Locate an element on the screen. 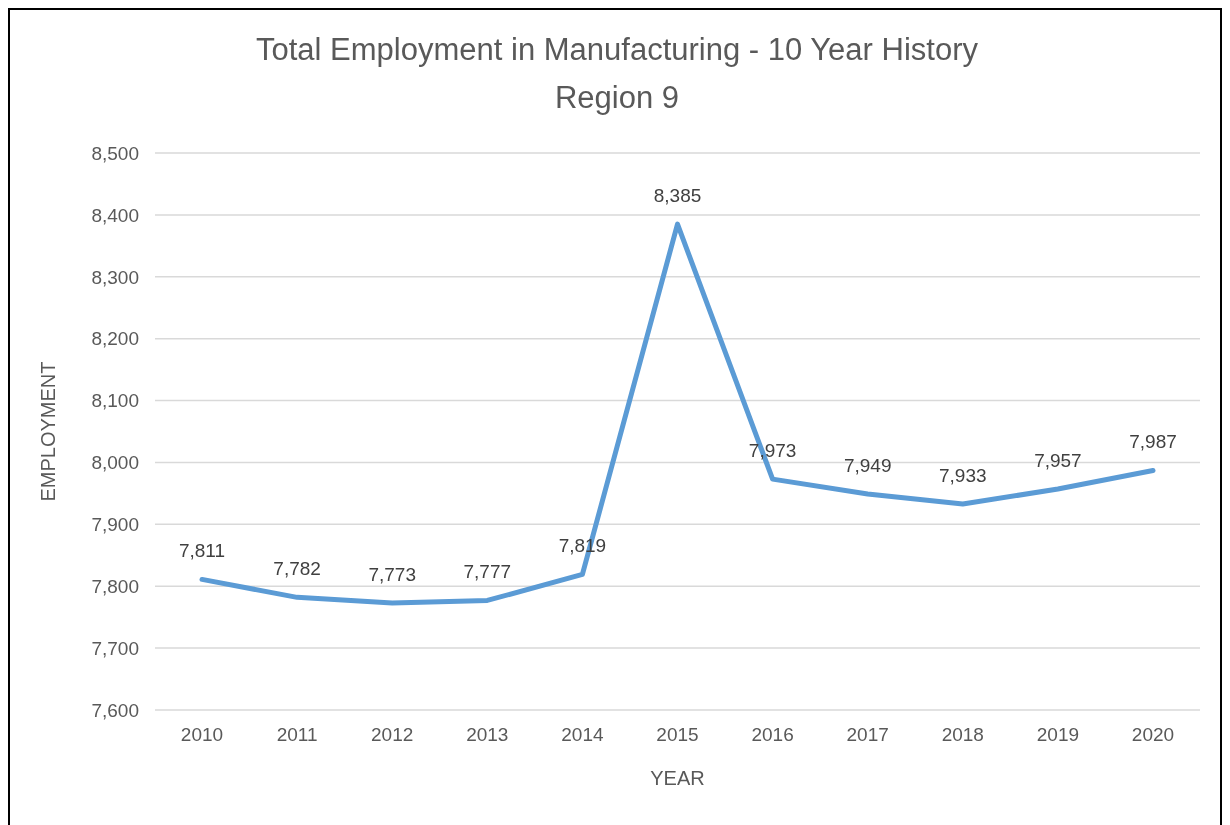  x-tick-label: 2018 is located at coordinates (962, 735).